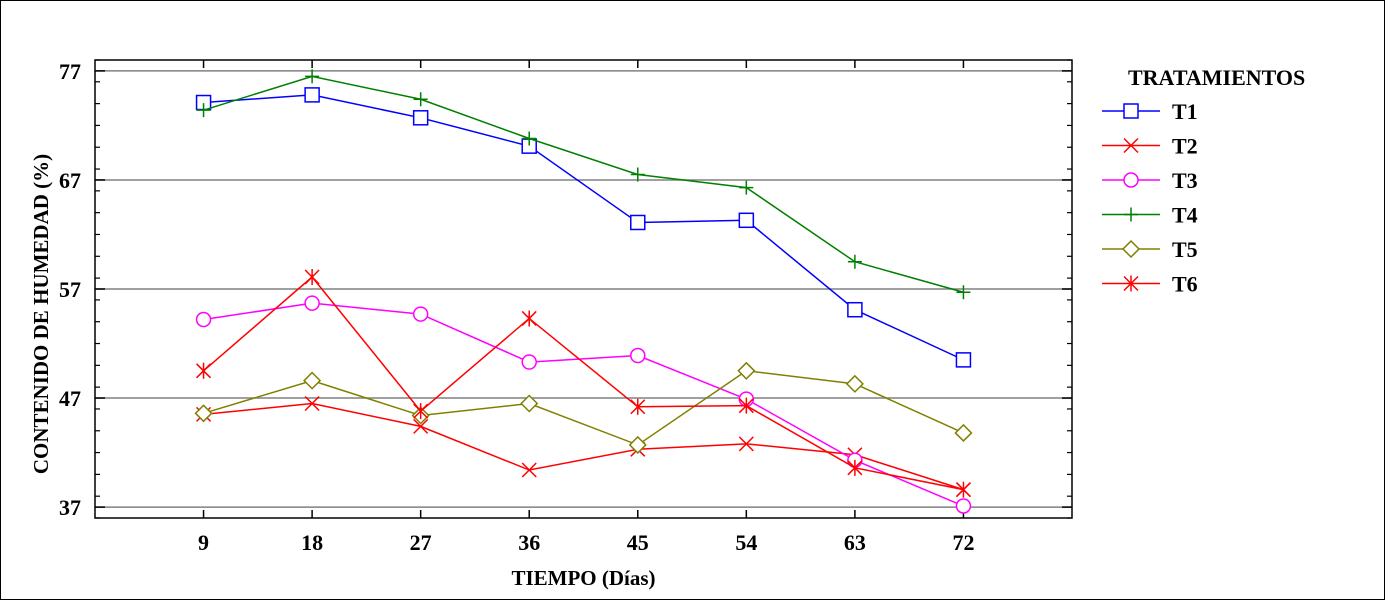 Image resolution: width=1387 pixels, height=602 pixels. What do you see at coordinates (1185, 215) in the screenshot?
I see `legend-label: T4` at bounding box center [1185, 215].